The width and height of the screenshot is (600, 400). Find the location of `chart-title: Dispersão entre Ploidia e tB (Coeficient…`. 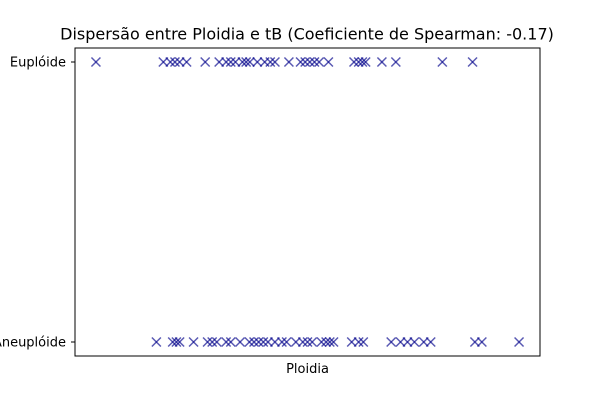

chart-title: Dispersão entre Ploidia e tB (Coeficient… is located at coordinates (307, 34).